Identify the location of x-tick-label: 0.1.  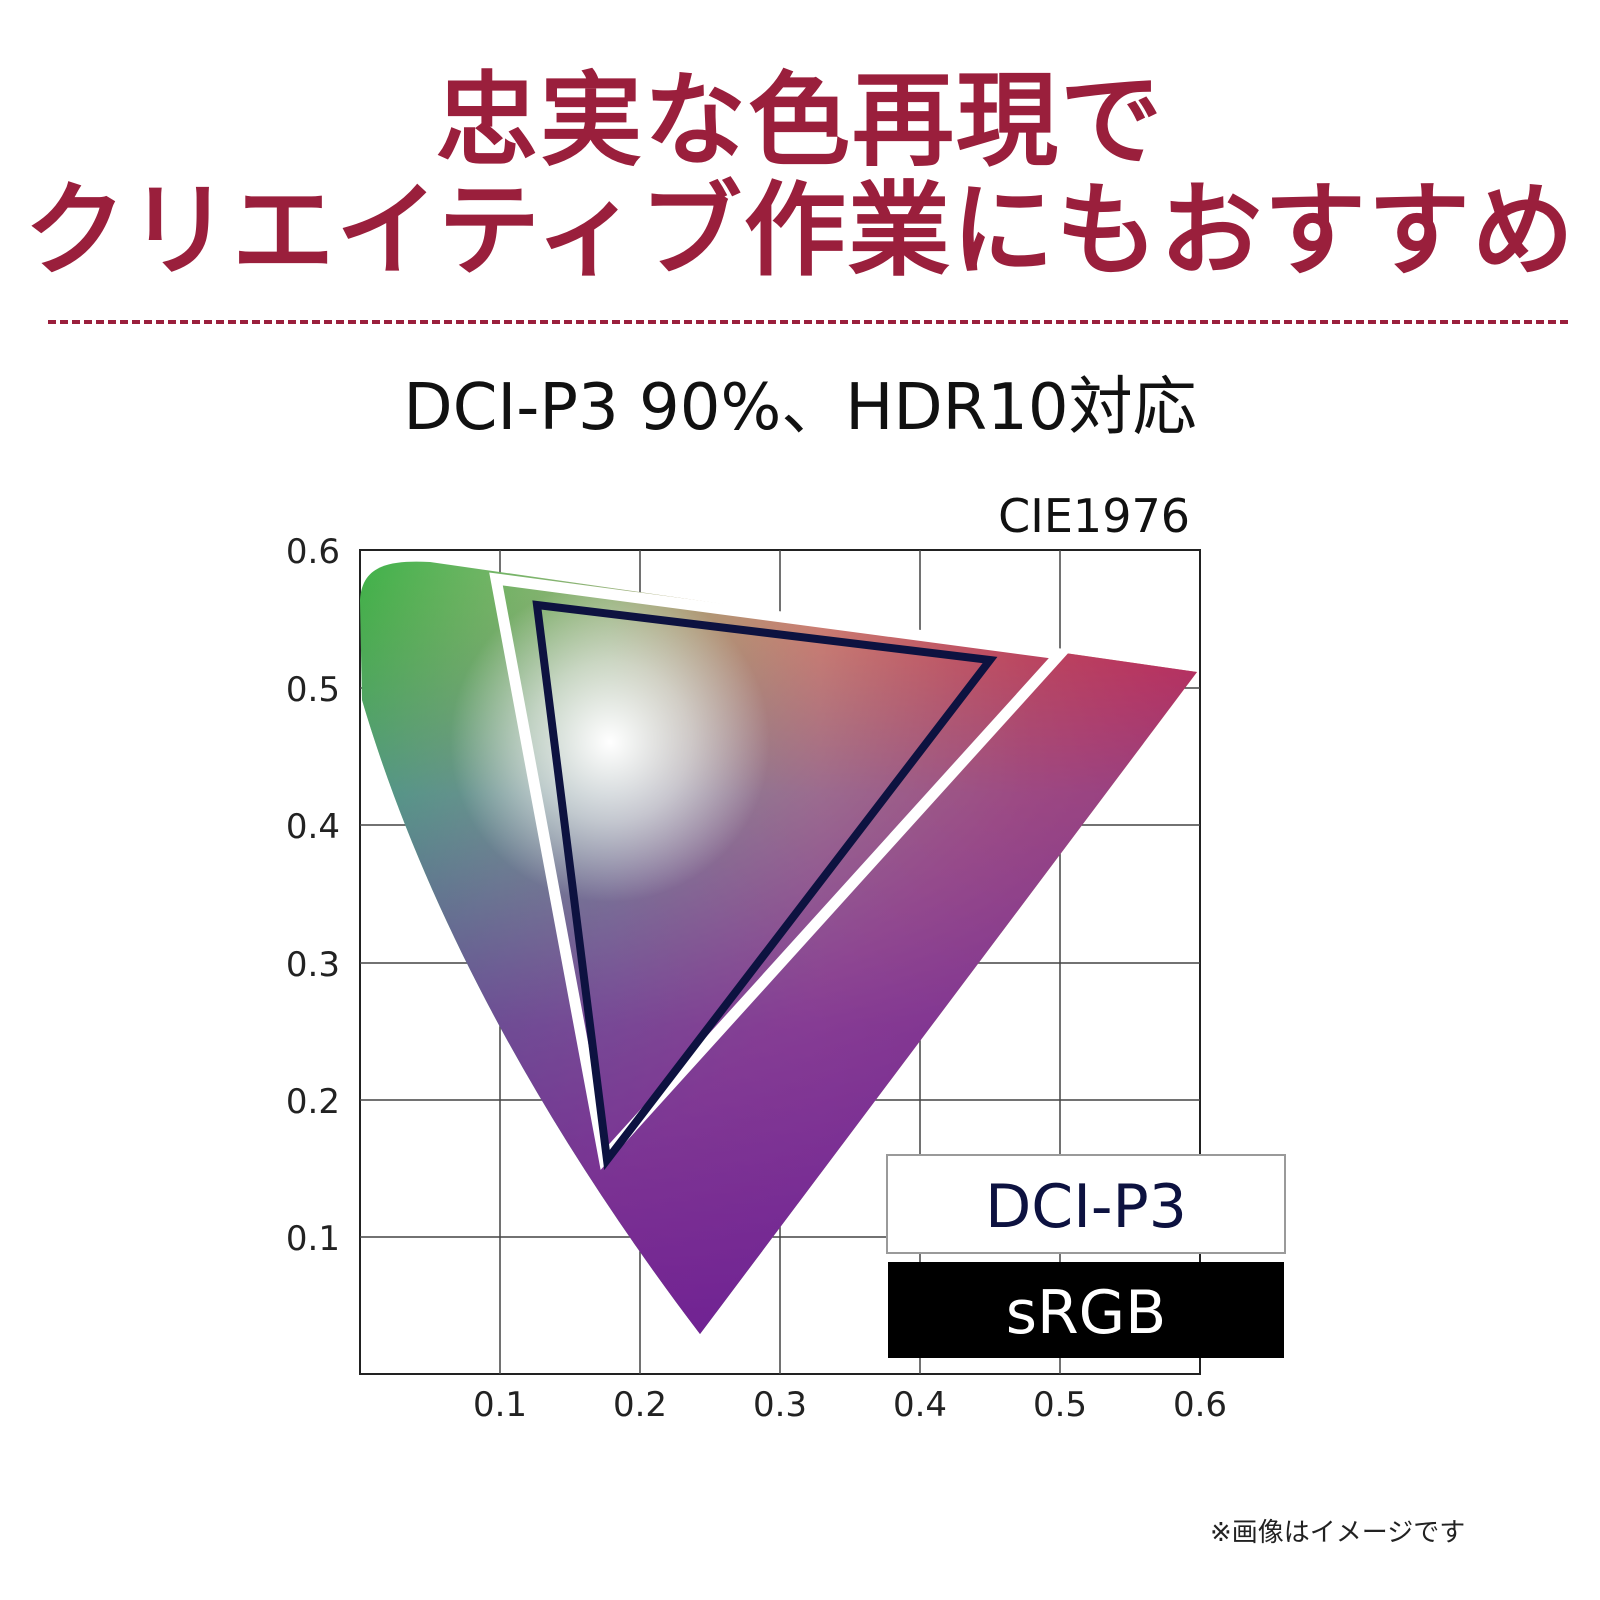
(500, 1405).